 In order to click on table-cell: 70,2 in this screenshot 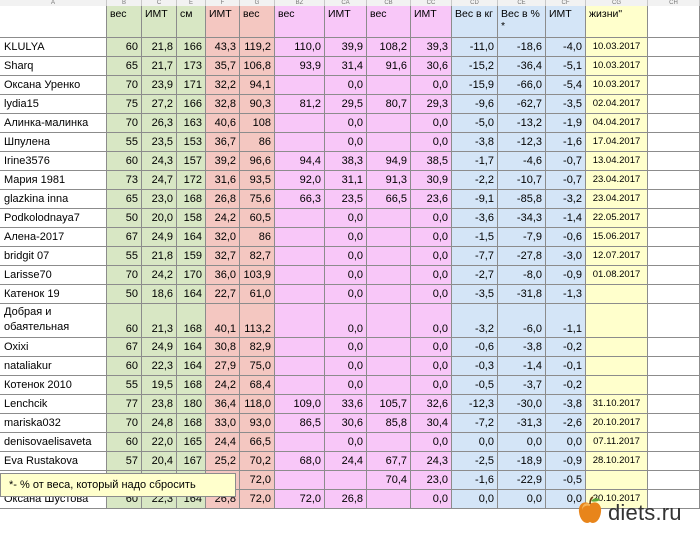, I will do `click(257, 461)`.